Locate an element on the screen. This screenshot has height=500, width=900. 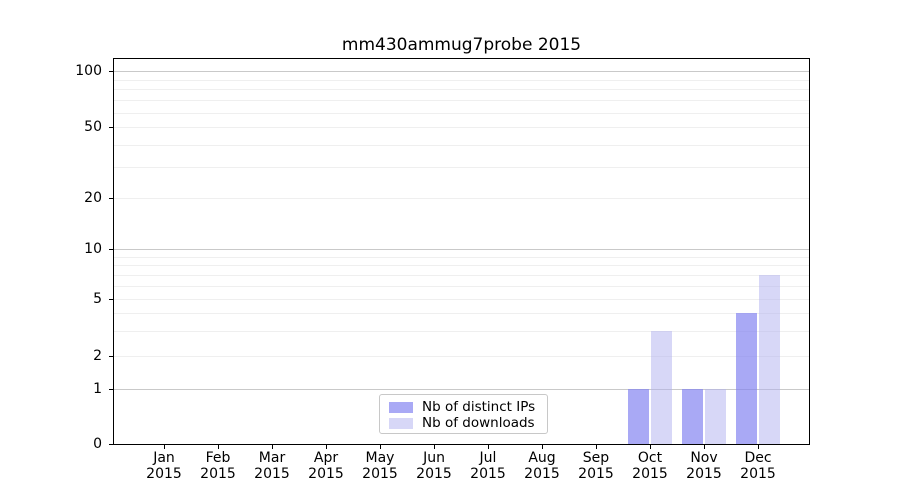
x-tick-label: Mar 2015 is located at coordinates (272, 466).